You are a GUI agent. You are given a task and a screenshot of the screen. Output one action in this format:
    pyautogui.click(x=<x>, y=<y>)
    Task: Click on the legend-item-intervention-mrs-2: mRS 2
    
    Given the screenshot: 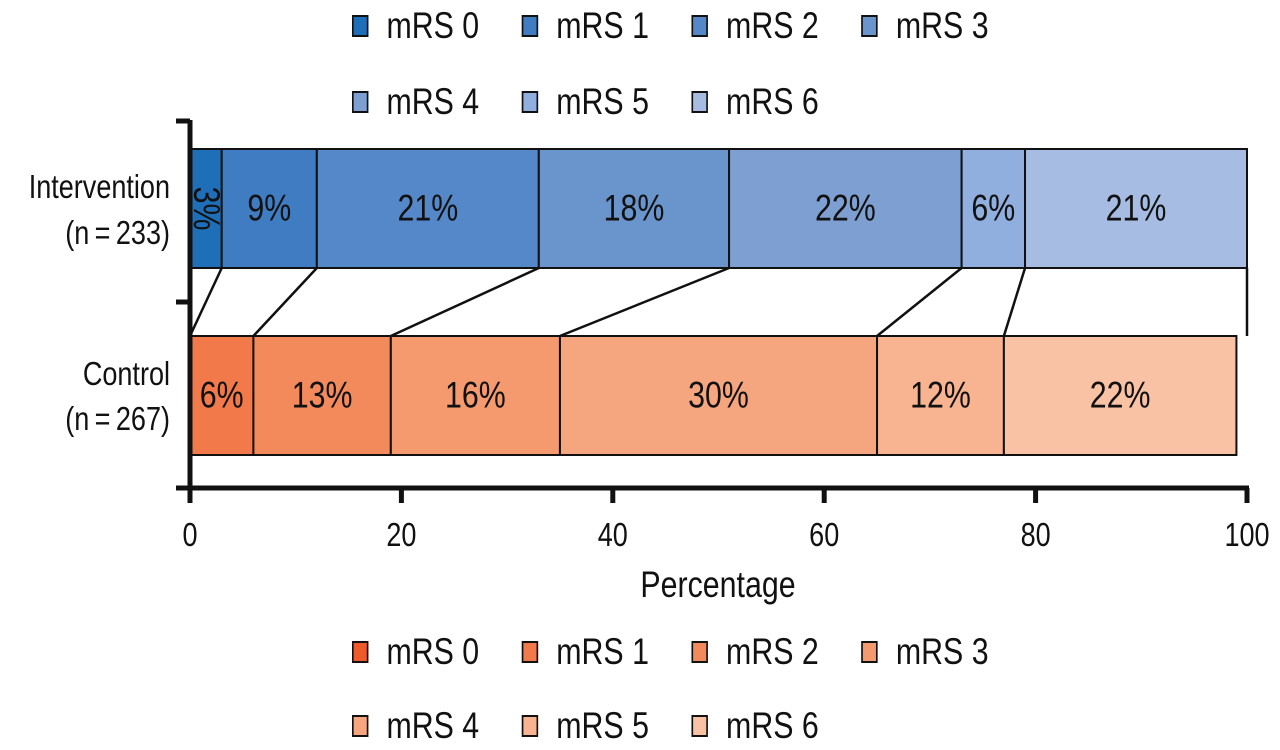 What is the action you would take?
    pyautogui.click(x=755, y=26)
    